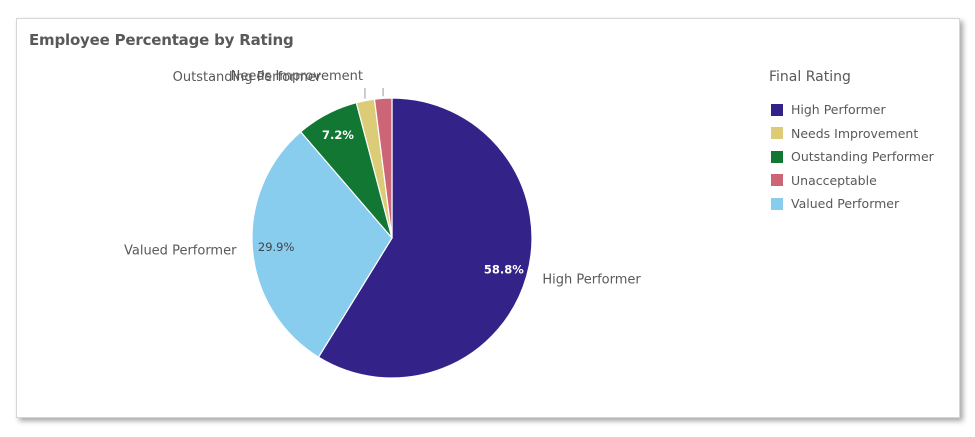 Image resolution: width=975 pixels, height=437 pixels. Describe the element at coordinates (810, 77) in the screenshot. I see `legend-title: Final Rating` at that location.